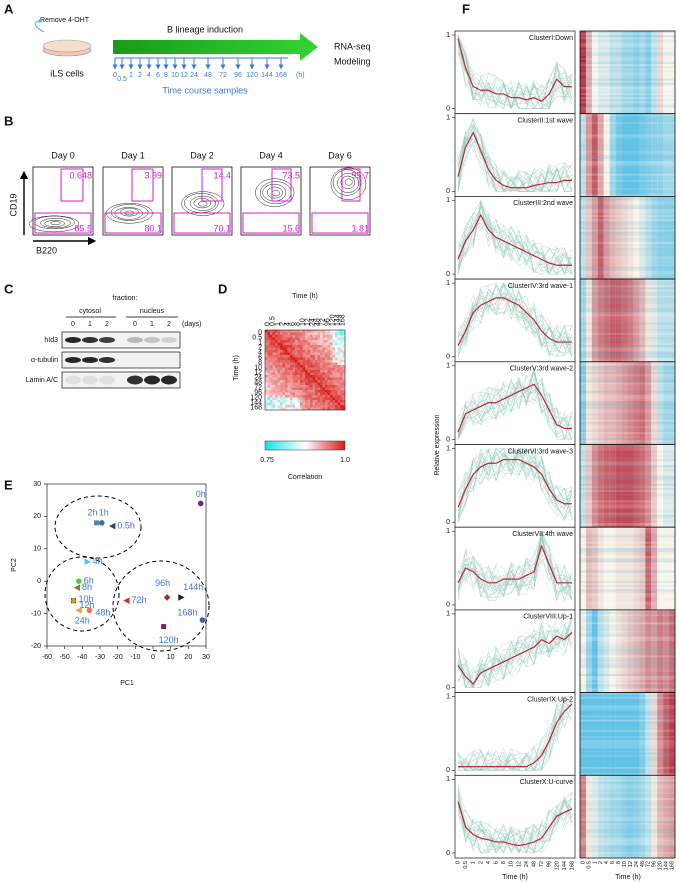 The image size is (680, 883). Describe the element at coordinates (515, 570) in the screenshot. I see `gene-trace` at that location.